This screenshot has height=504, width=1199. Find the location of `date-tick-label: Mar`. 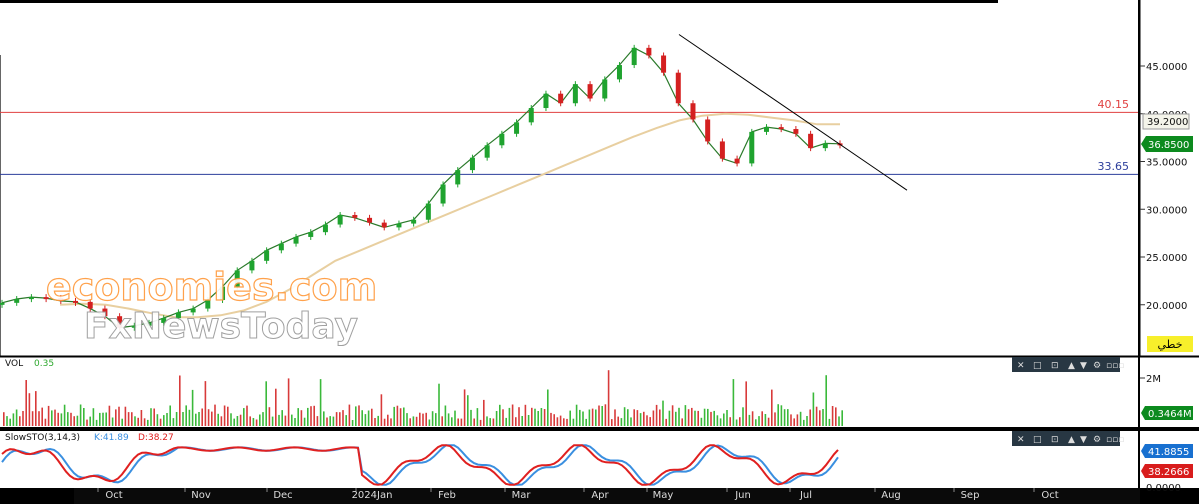

date-tick-label: Mar is located at coordinates (522, 495).